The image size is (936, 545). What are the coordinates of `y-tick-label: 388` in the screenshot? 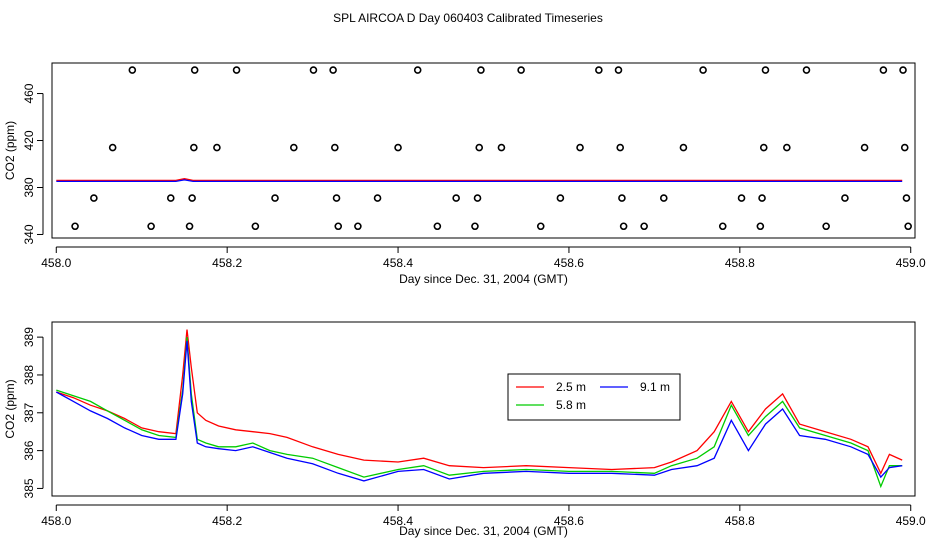 It's located at (29, 375).